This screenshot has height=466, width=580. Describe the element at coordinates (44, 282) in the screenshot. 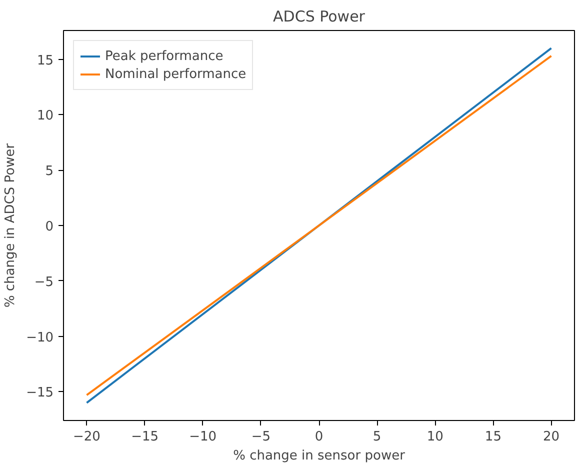

I see `y-tick-label: −5` at that location.